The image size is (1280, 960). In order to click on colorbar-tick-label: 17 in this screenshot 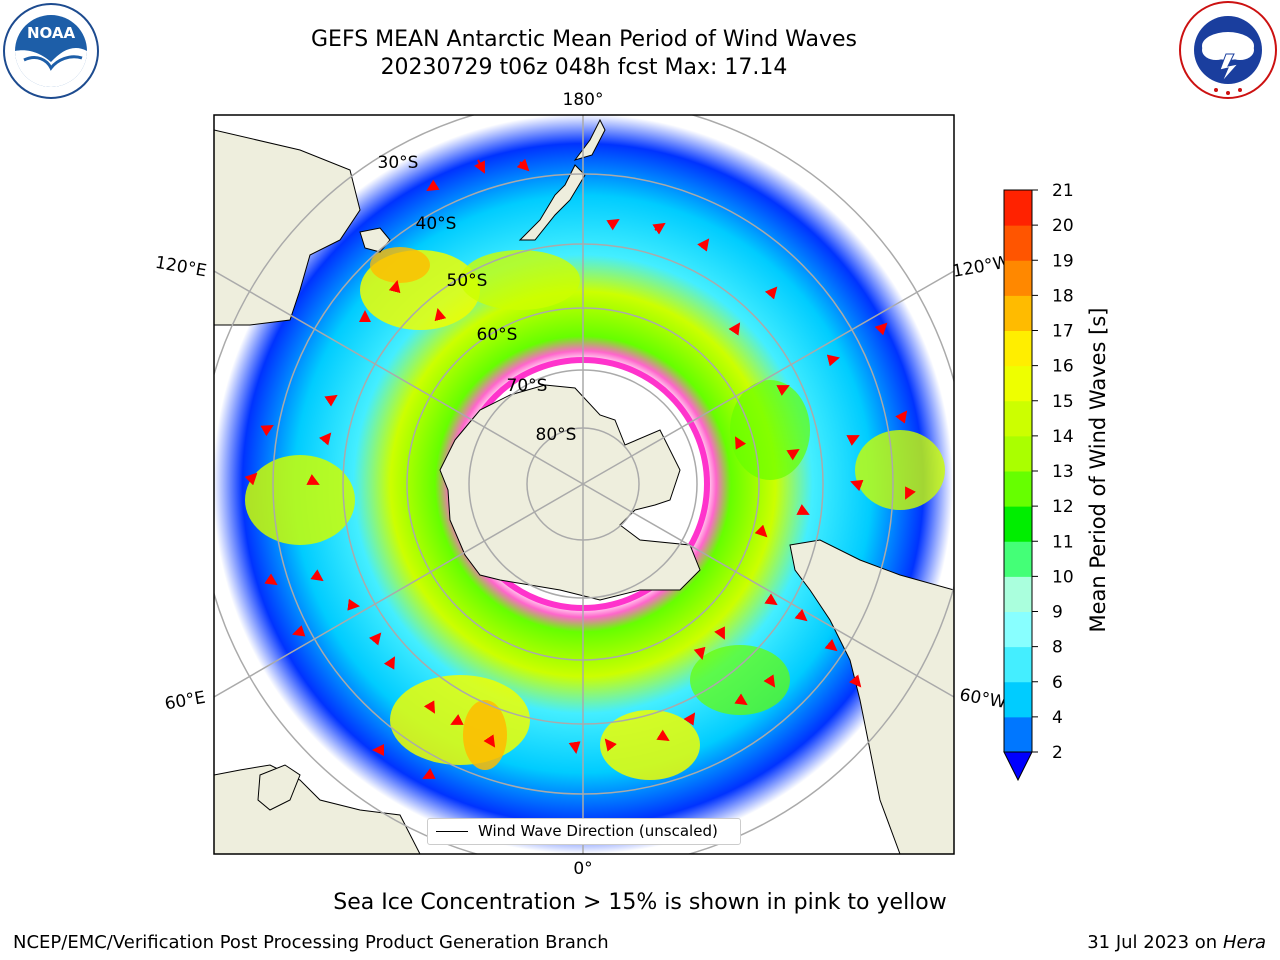, I will do `click(1063, 332)`.